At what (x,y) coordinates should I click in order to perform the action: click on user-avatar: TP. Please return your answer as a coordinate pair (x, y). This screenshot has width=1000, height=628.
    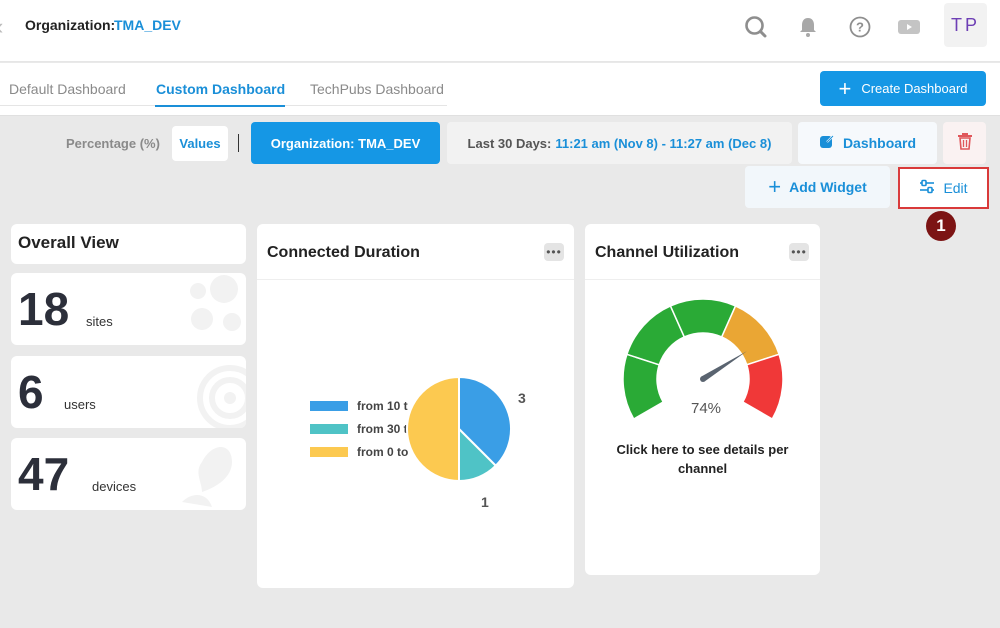
    Looking at the image, I should click on (965, 25).